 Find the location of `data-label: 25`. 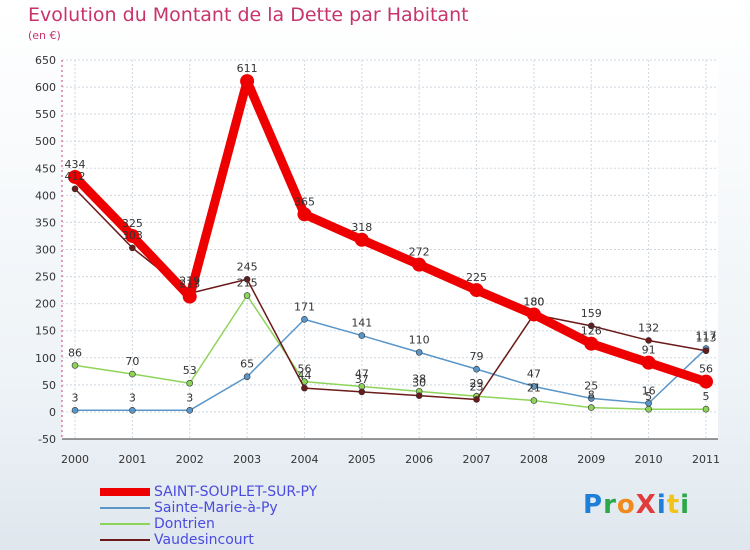

data-label: 25 is located at coordinates (591, 385).